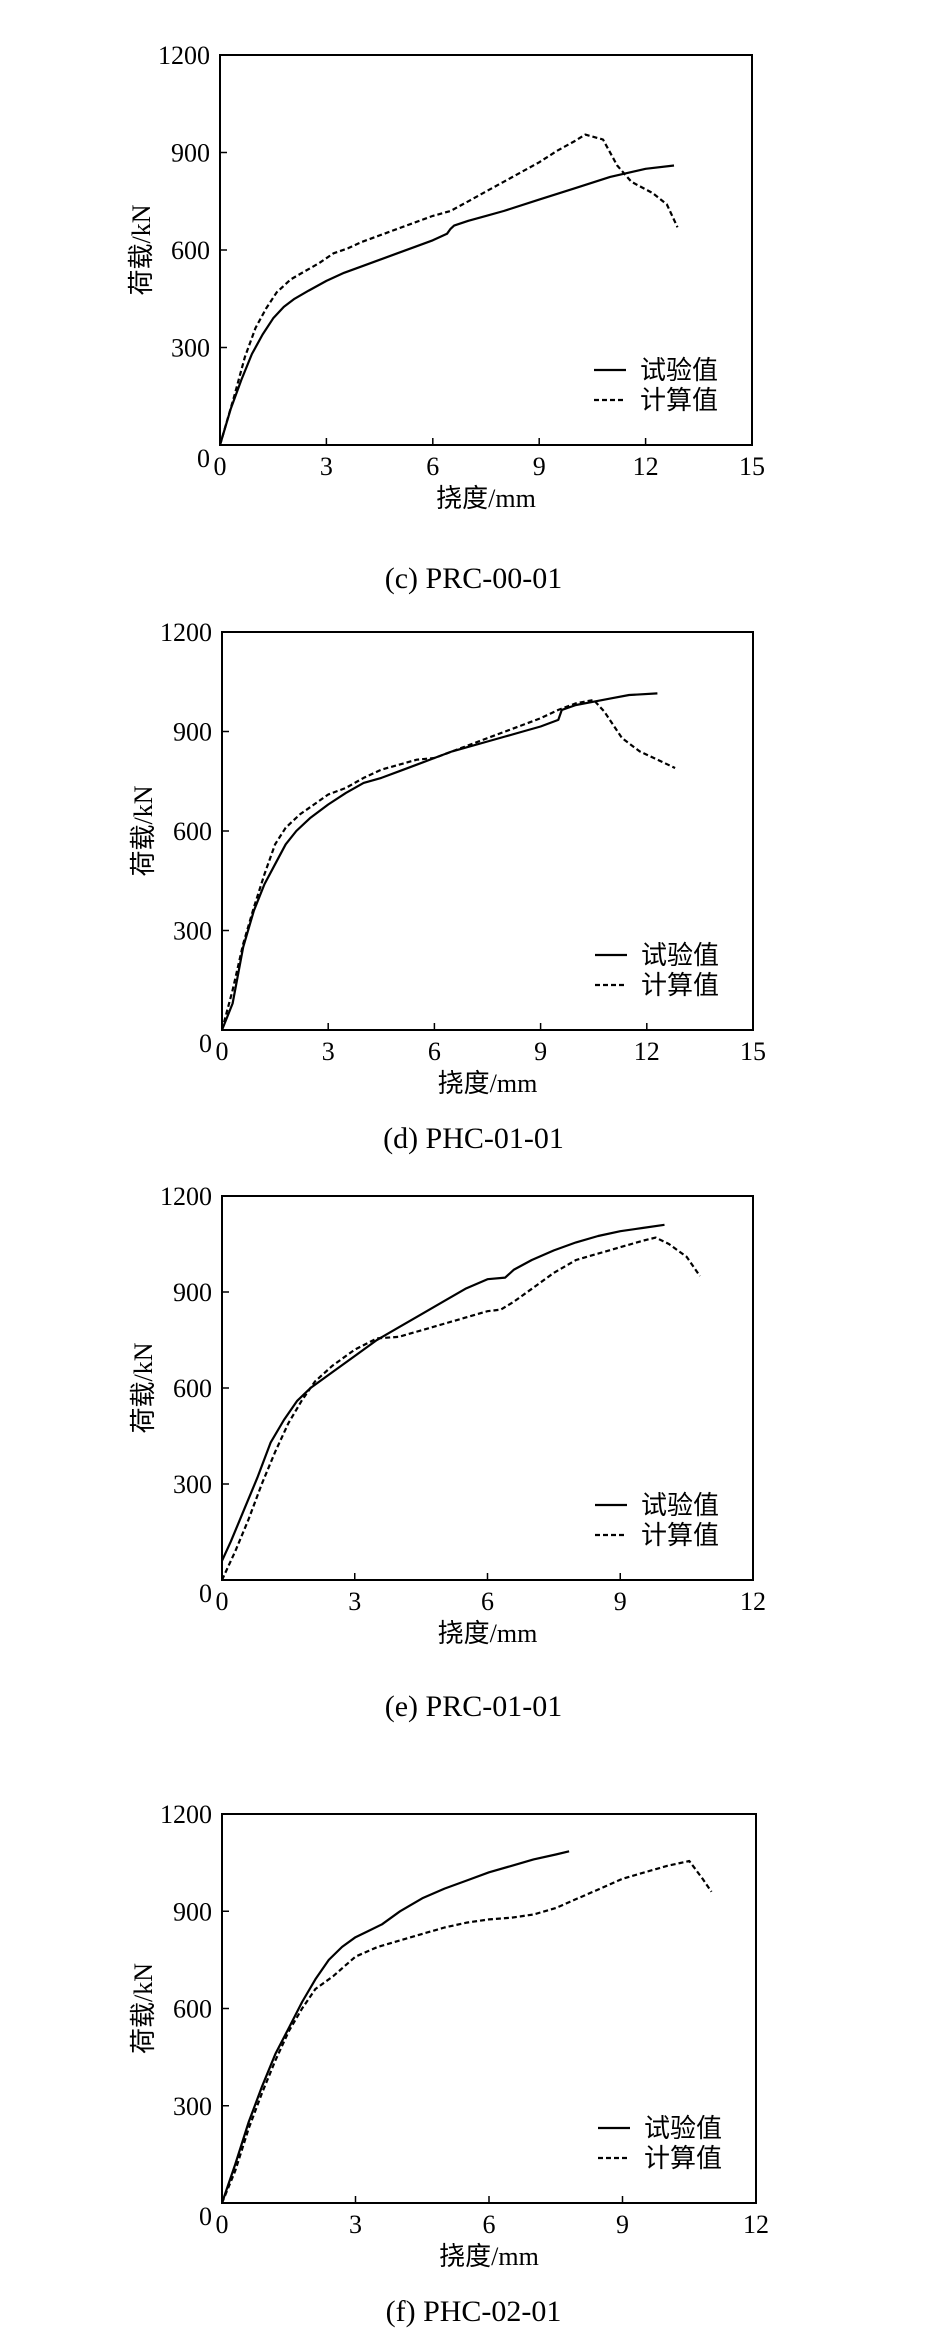  Describe the element at coordinates (473, 2311) in the screenshot. I see `caption-f: (f) PHC-02-01` at that location.